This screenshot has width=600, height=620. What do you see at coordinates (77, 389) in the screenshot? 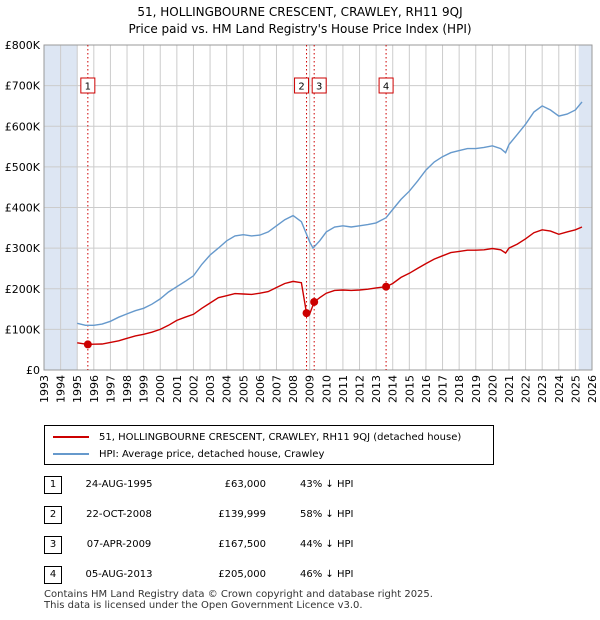
I see `x-tick-label: 1995` at bounding box center [77, 389].